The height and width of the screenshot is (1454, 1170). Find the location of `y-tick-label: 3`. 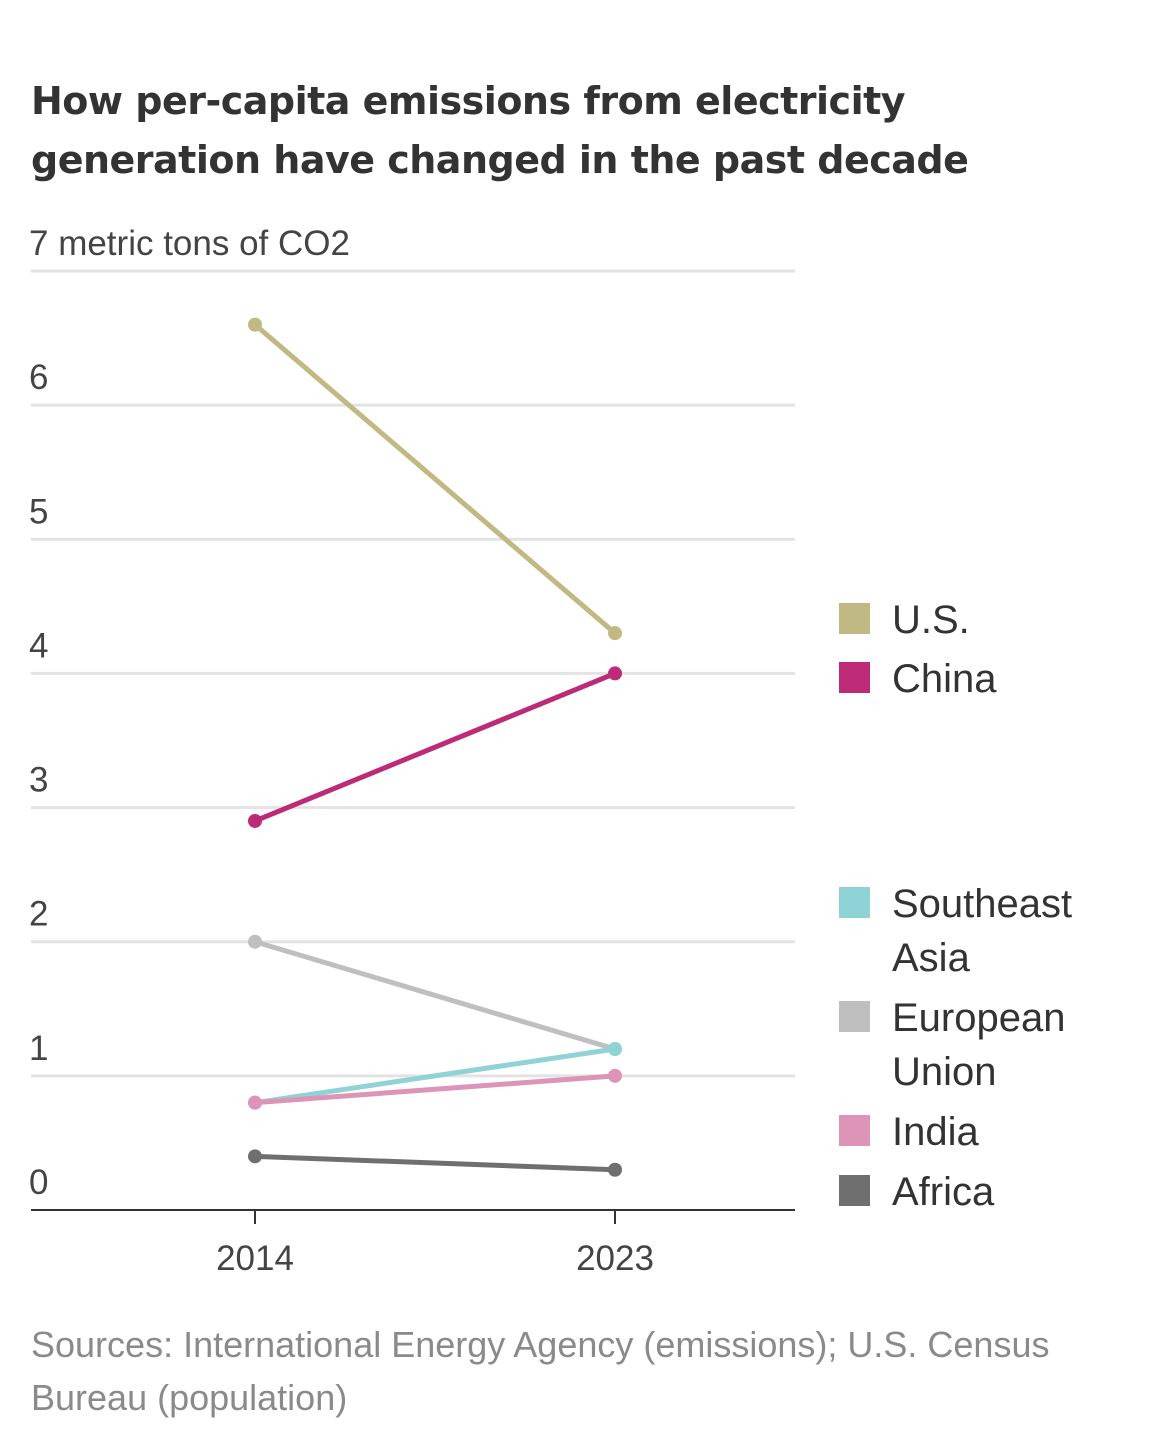

y-tick-label: 3 is located at coordinates (38, 780).